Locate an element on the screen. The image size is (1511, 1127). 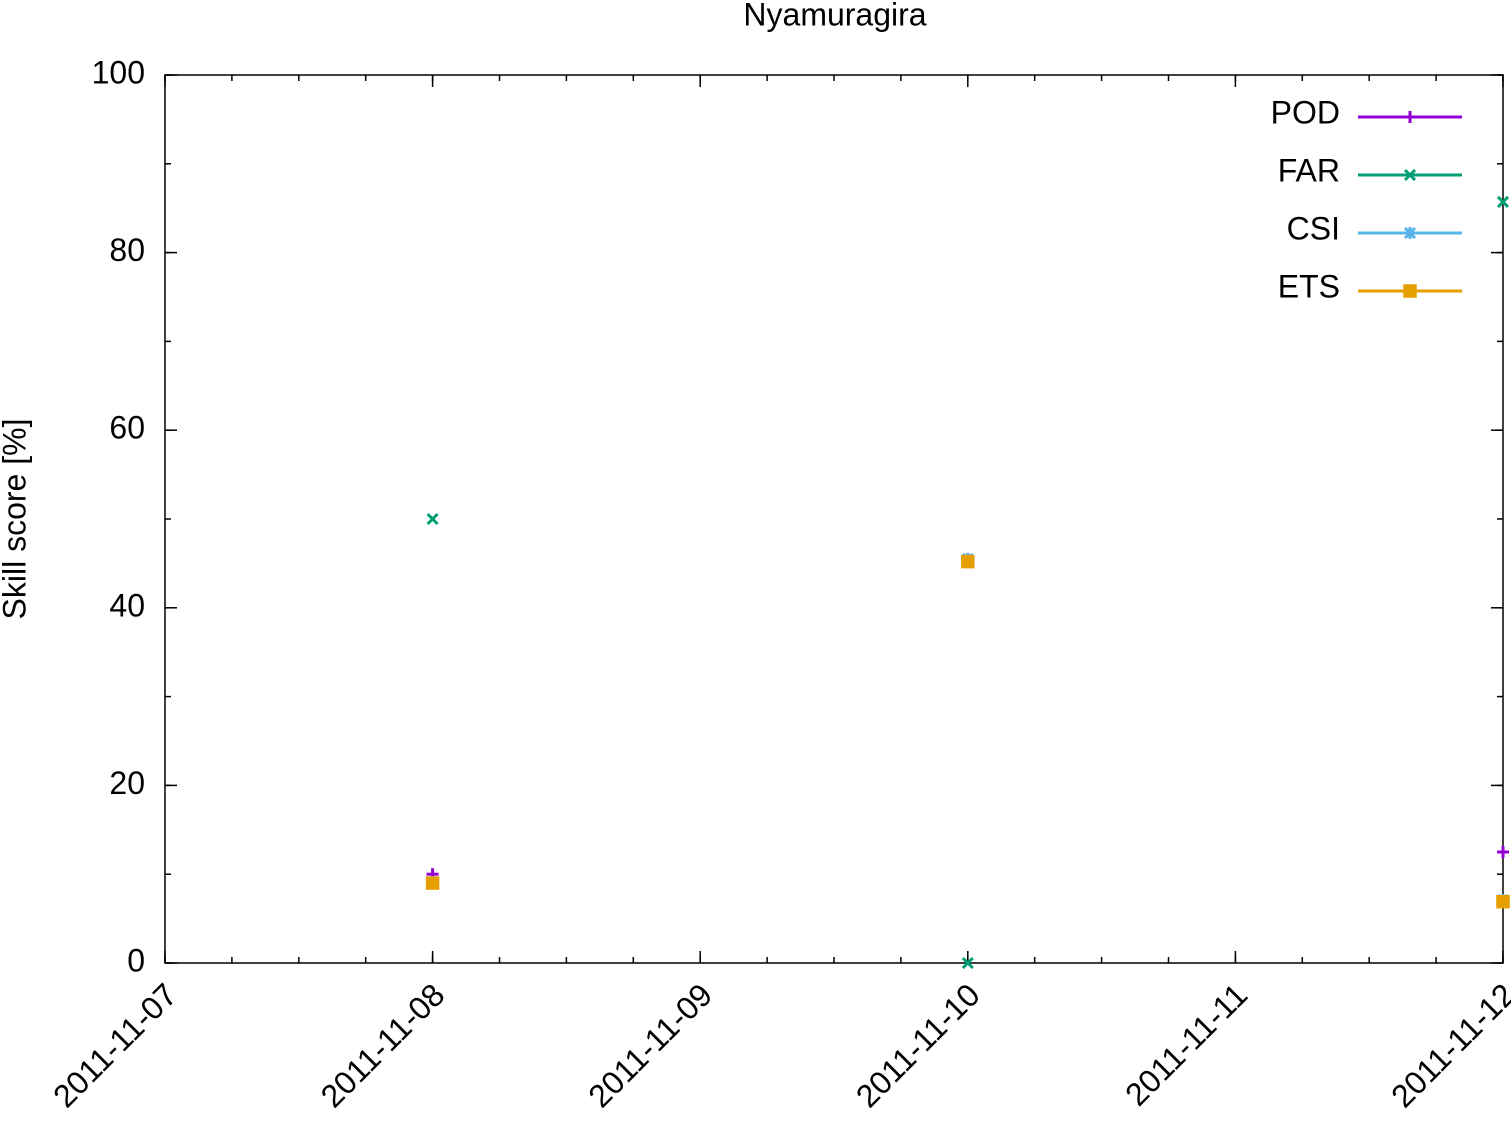
legend-label: CSI is located at coordinates (1313, 228).